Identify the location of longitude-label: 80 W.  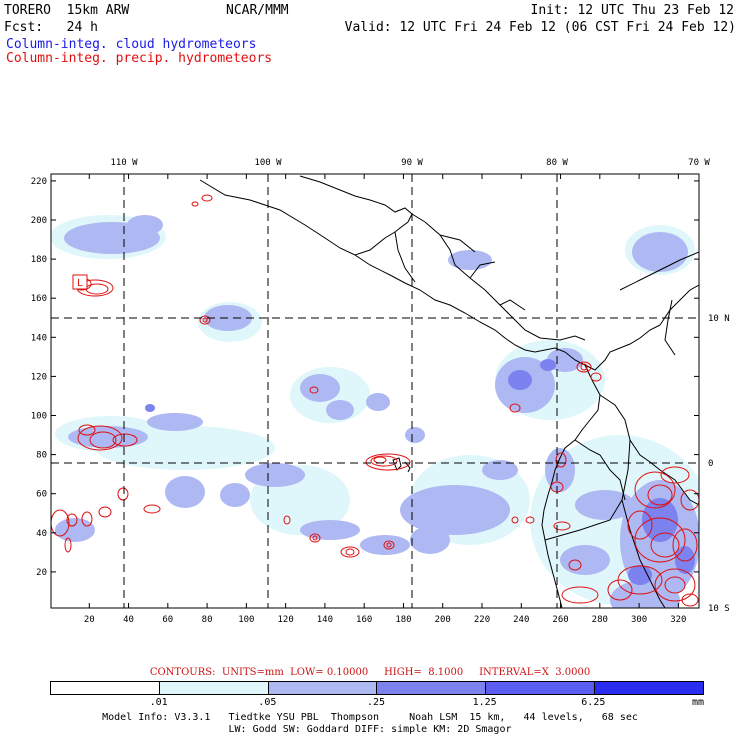
(557, 163).